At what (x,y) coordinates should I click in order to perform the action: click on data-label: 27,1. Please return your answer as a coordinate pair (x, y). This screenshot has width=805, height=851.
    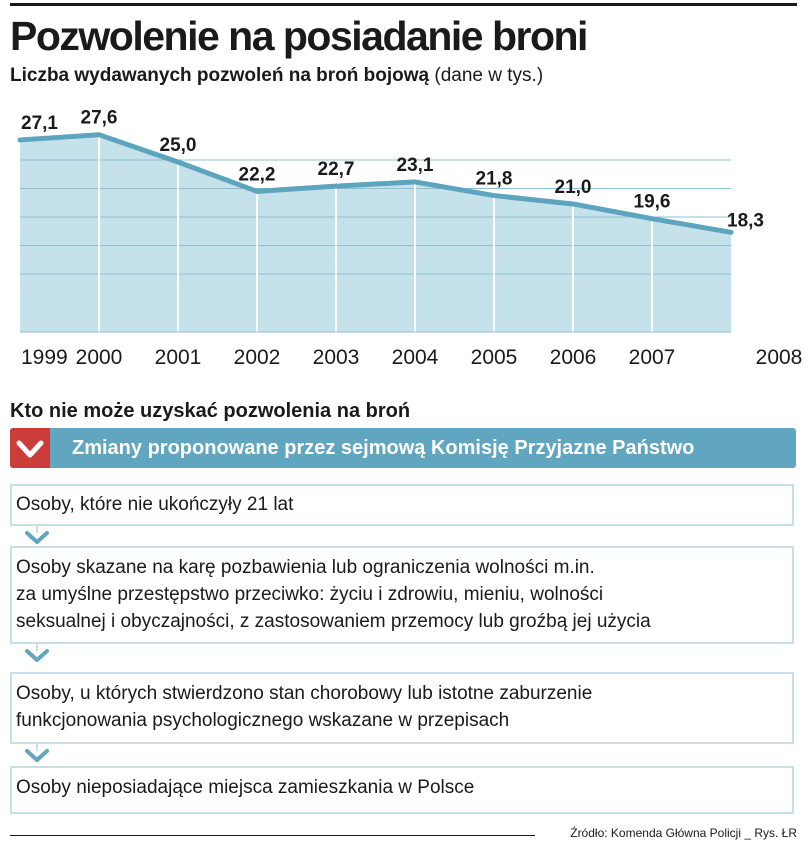
    Looking at the image, I should click on (39, 123).